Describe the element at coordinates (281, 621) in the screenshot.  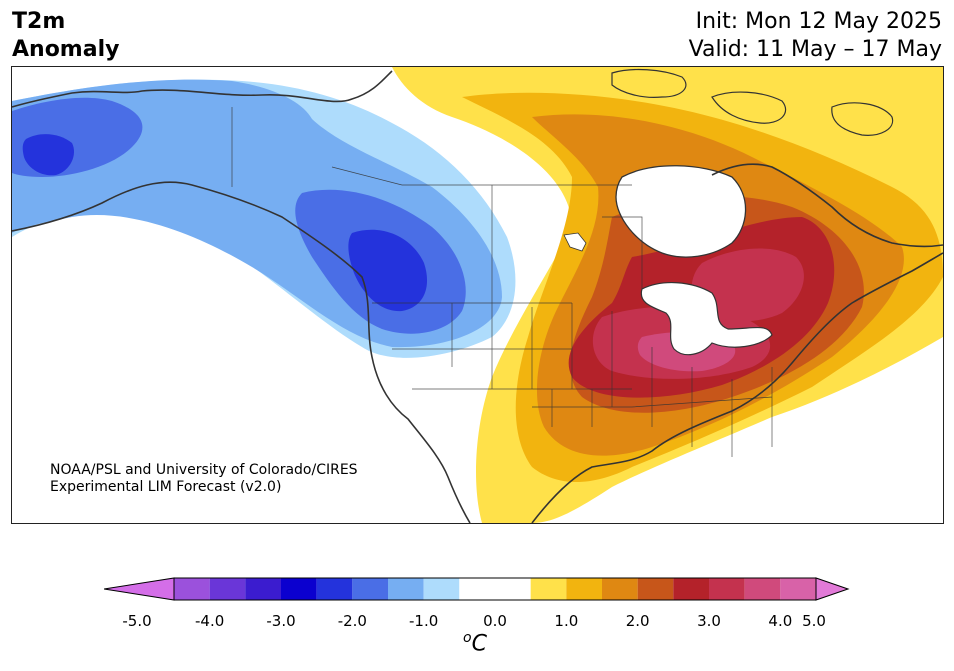
I see `colorbar-tick-label: -3.0` at that location.